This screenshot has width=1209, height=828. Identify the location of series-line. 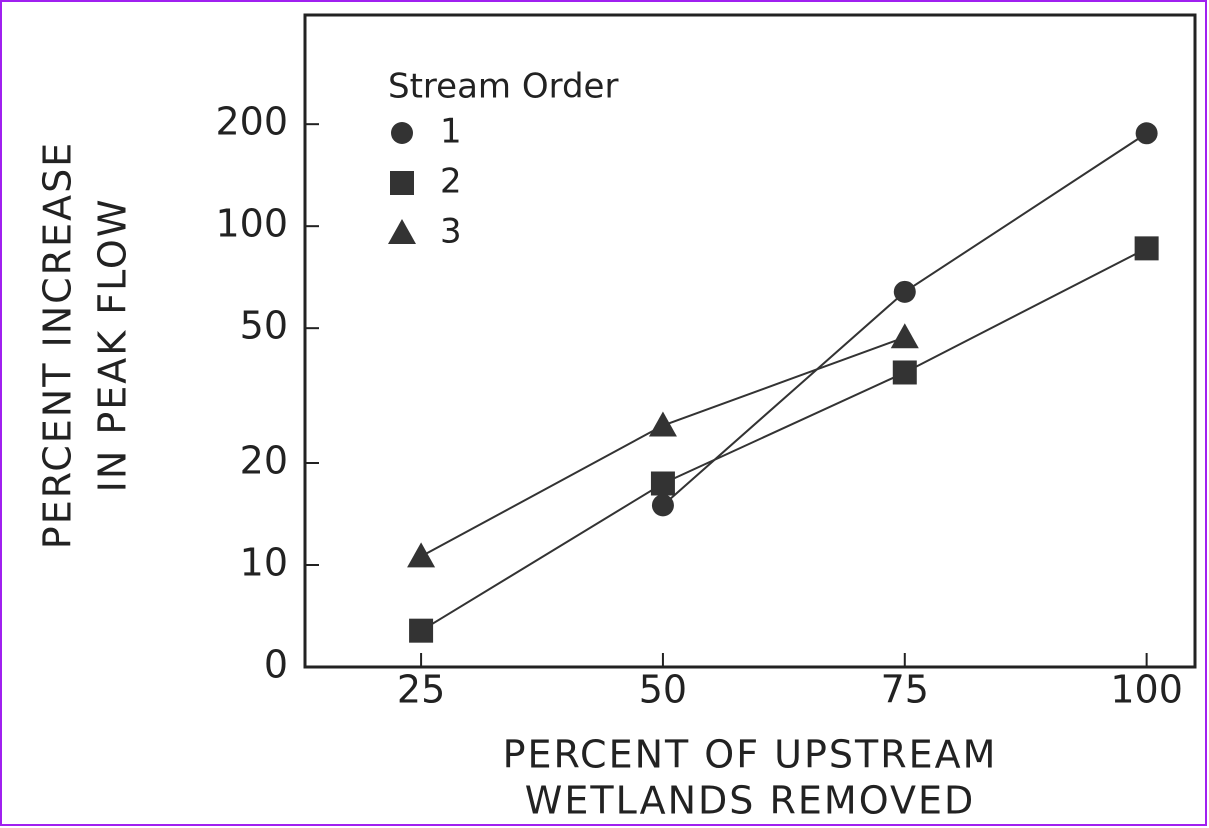
(663, 447).